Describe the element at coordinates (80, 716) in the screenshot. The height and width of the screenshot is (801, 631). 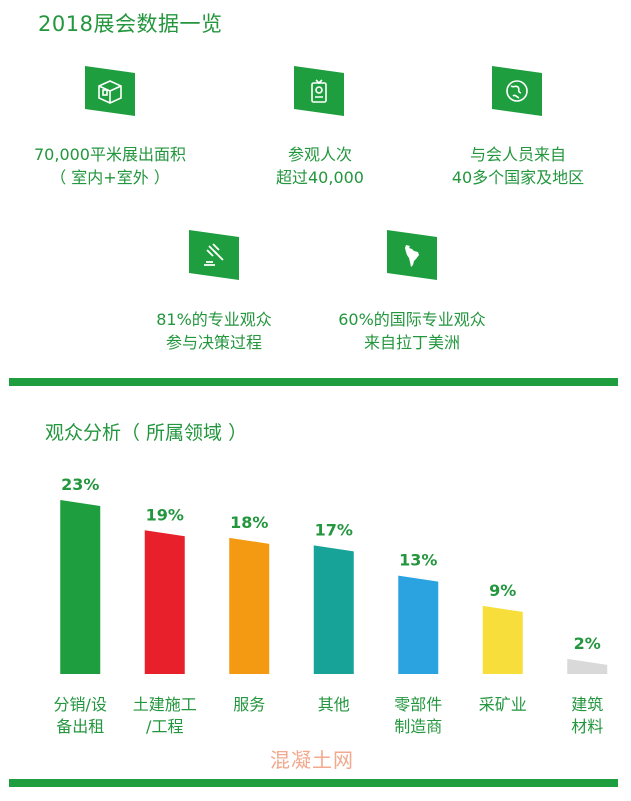
I see `category-label-1: 分销/设备出租` at that location.